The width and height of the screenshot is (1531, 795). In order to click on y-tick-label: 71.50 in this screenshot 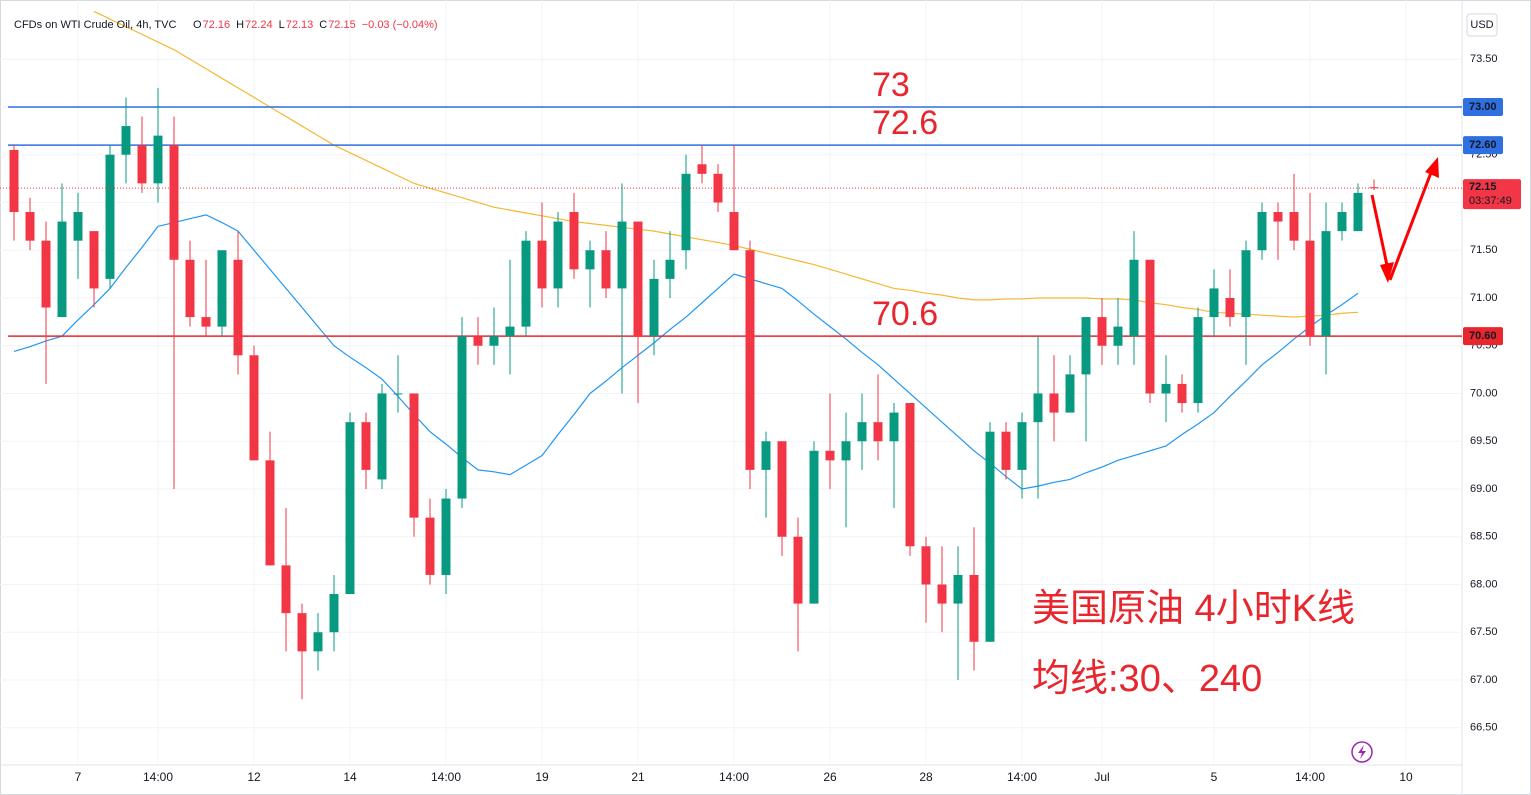, I will do `click(1484, 250)`.